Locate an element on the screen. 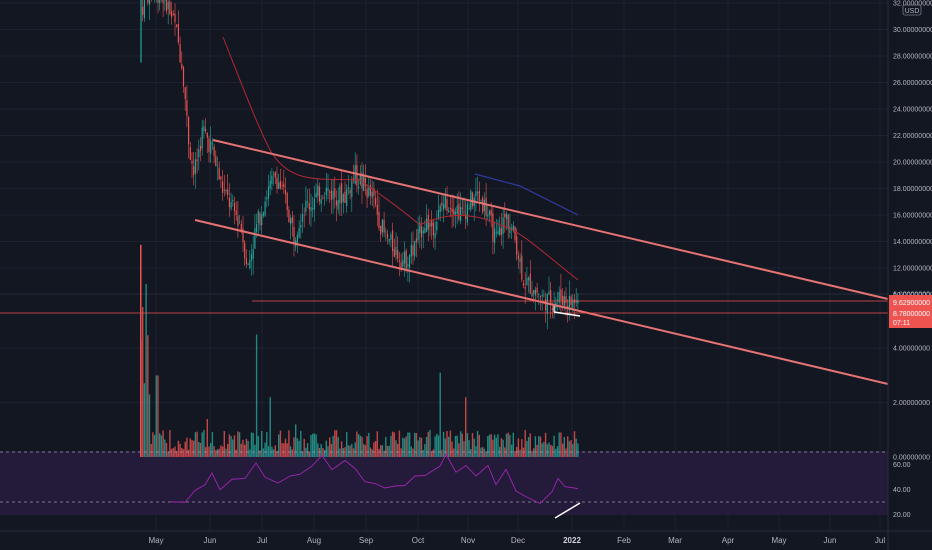 The width and height of the screenshot is (932, 550). time-tick-0: May is located at coordinates (155, 540).